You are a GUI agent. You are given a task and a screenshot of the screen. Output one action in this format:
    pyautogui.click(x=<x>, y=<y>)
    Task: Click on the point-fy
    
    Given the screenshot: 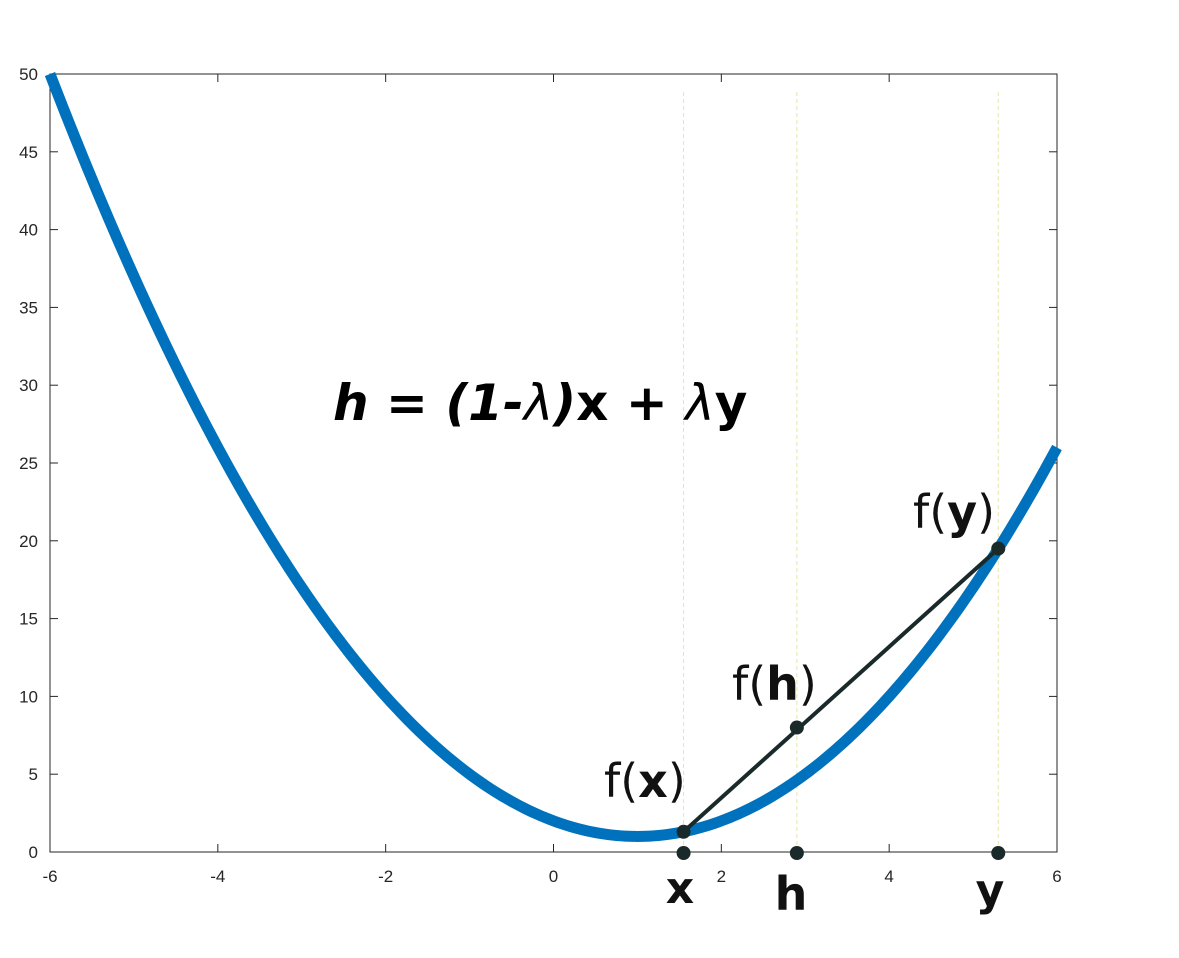 What is the action you would take?
    pyautogui.click(x=998, y=548)
    